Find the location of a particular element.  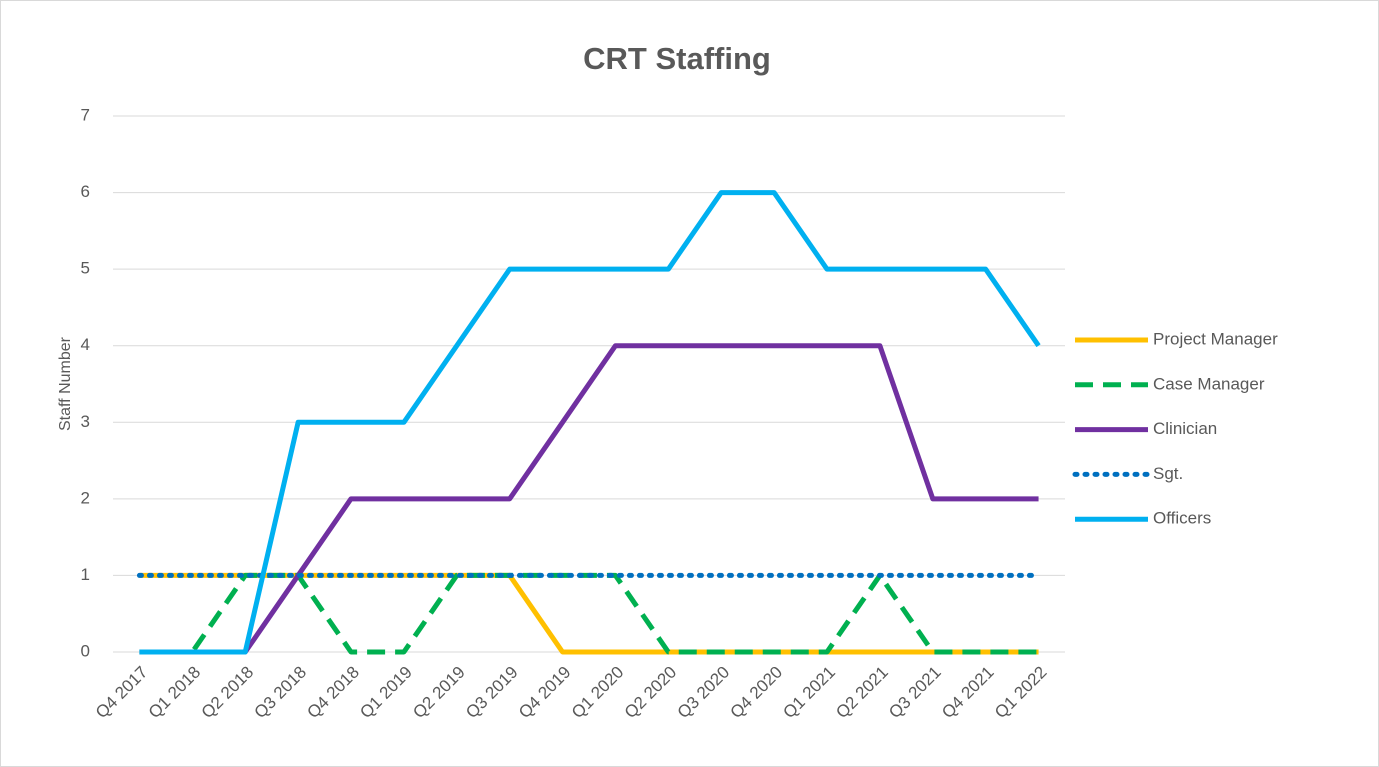

y-tick-label: 2 is located at coordinates (85, 497).